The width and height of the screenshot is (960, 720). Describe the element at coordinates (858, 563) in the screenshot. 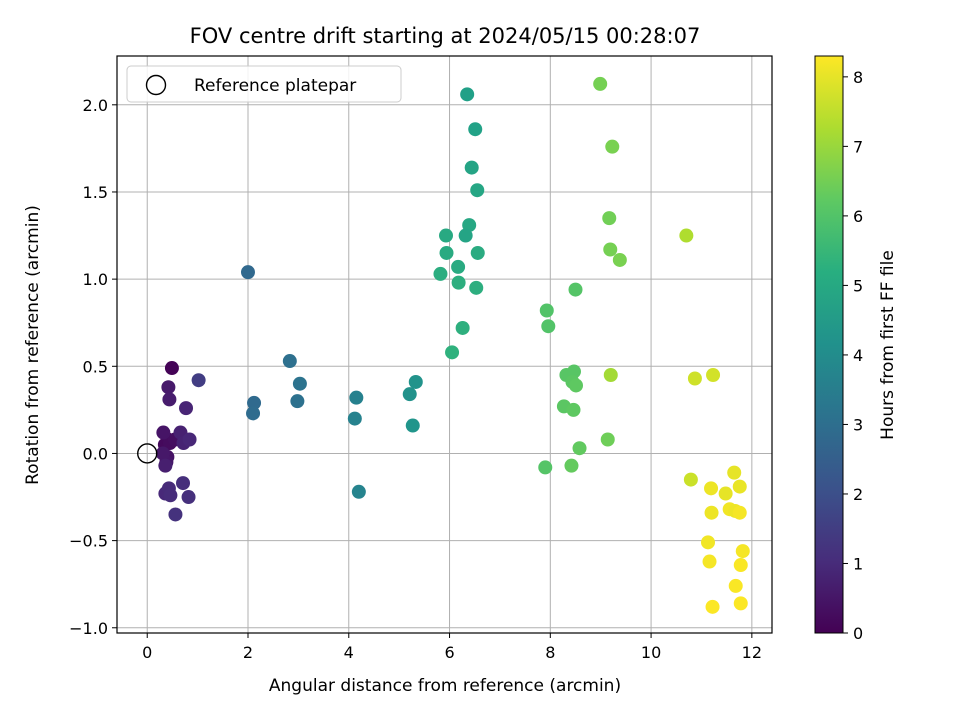

I see `colorbar-tick-label: 1` at that location.